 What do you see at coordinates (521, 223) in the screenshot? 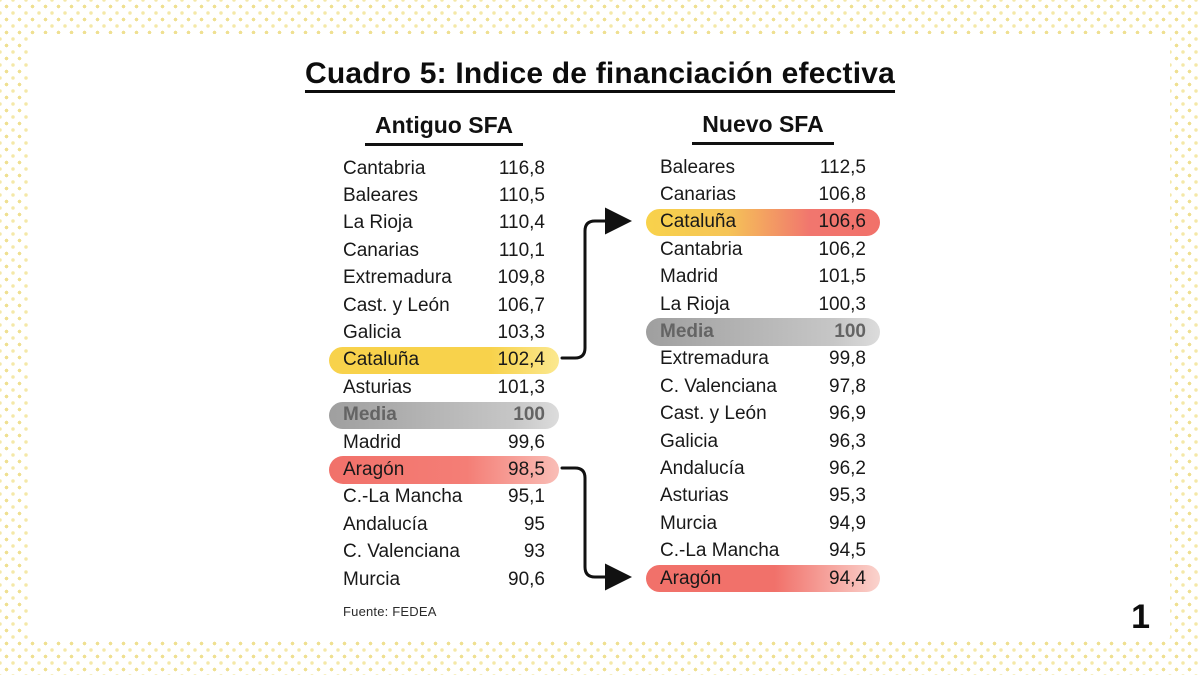
I see `region-value: 110,4` at bounding box center [521, 223].